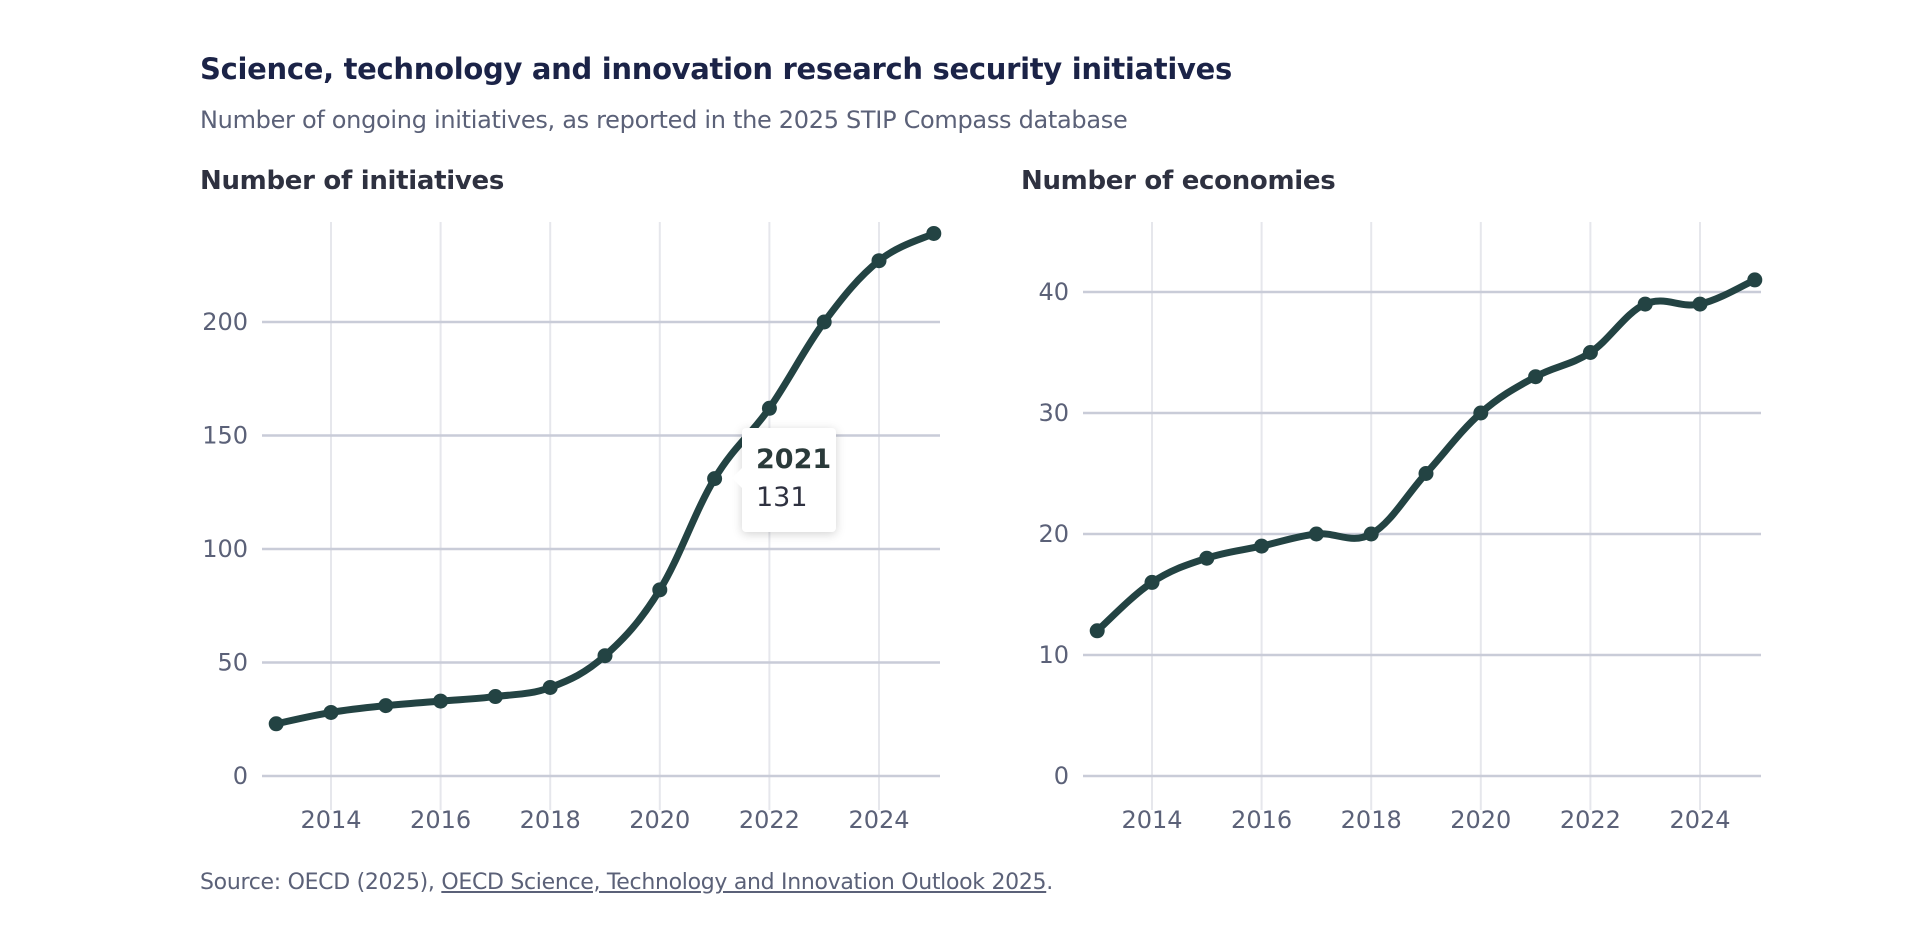  What do you see at coordinates (225, 436) in the screenshot?
I see `y-tick-label: 150` at bounding box center [225, 436].